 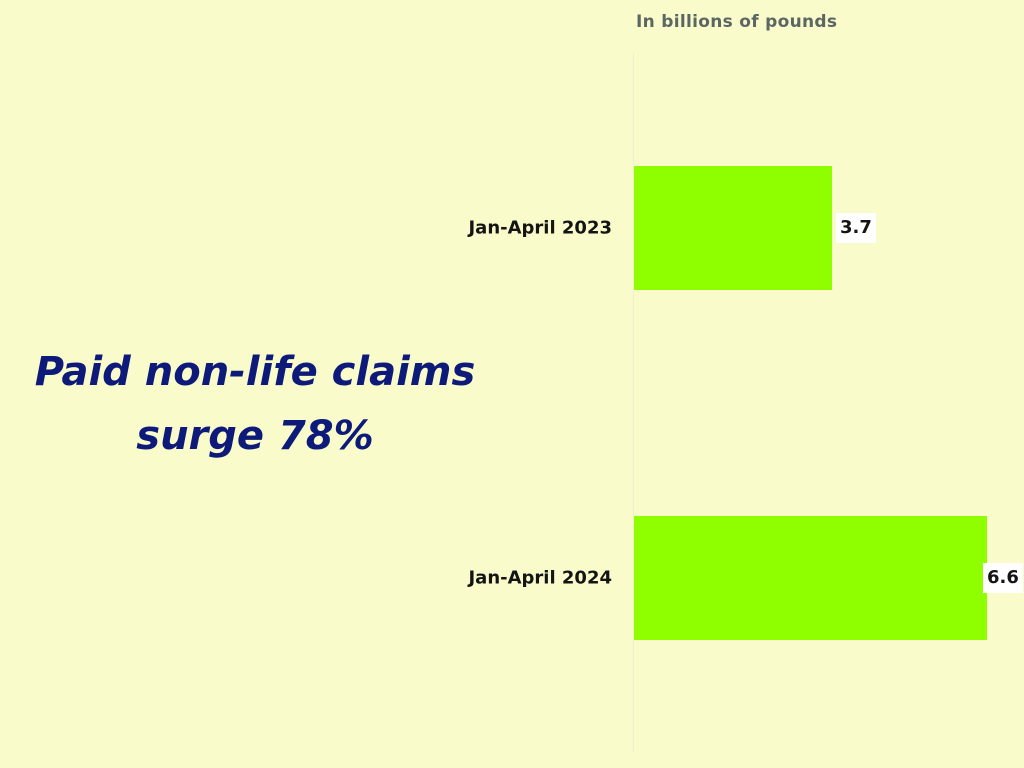 What do you see at coordinates (540, 578) in the screenshot?
I see `category-label: Jan-April 2024` at bounding box center [540, 578].